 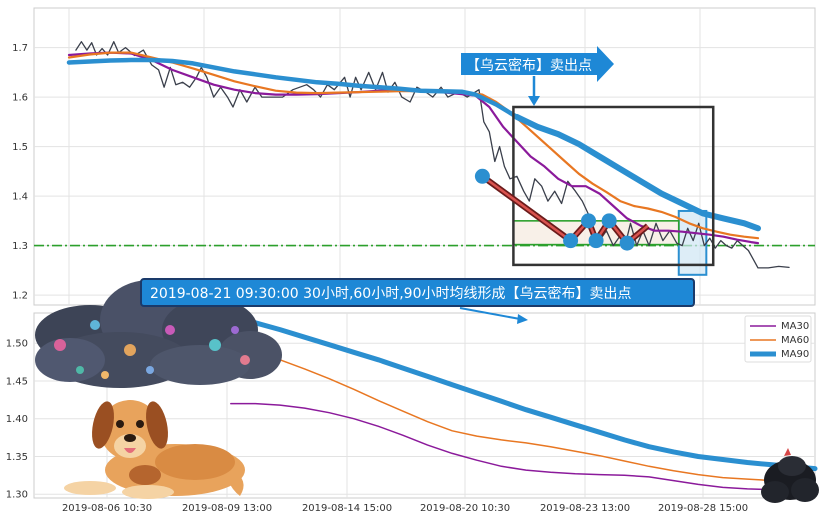 What do you see at coordinates (529, 65) in the screenshot?
I see `top-annotation-label: 【乌云密布】卖出点` at bounding box center [529, 65].